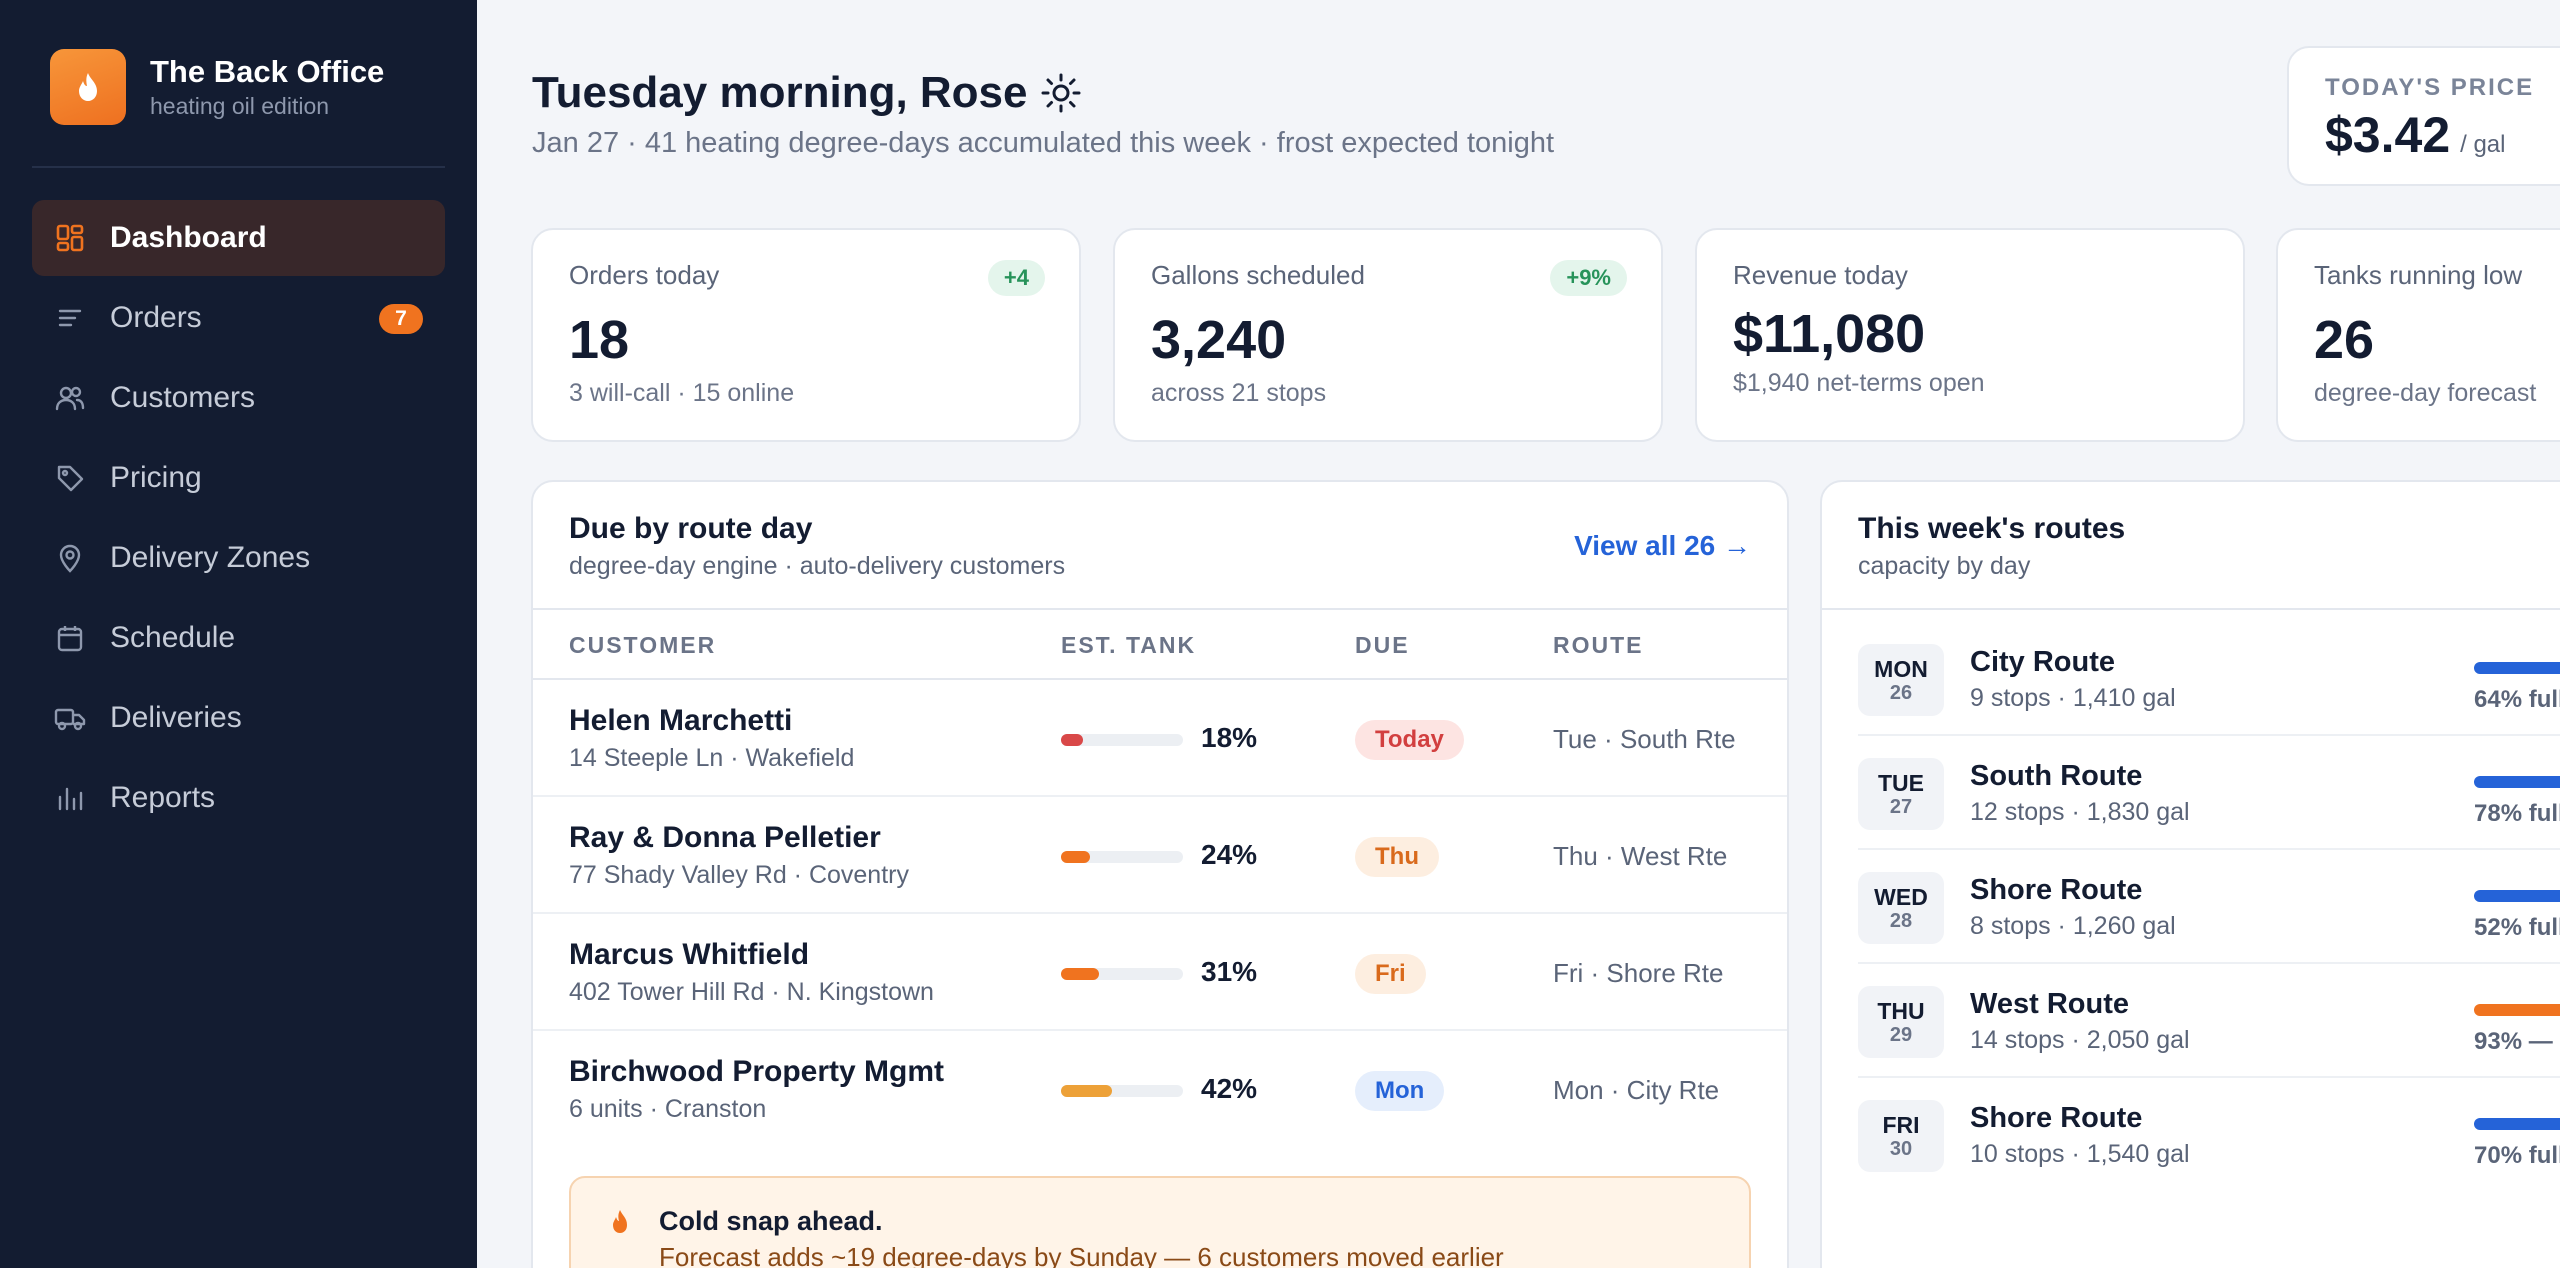 Image resolution: width=2560 pixels, height=1268 pixels. What do you see at coordinates (1901, 807) in the screenshot?
I see `route-day-date: 27` at bounding box center [1901, 807].